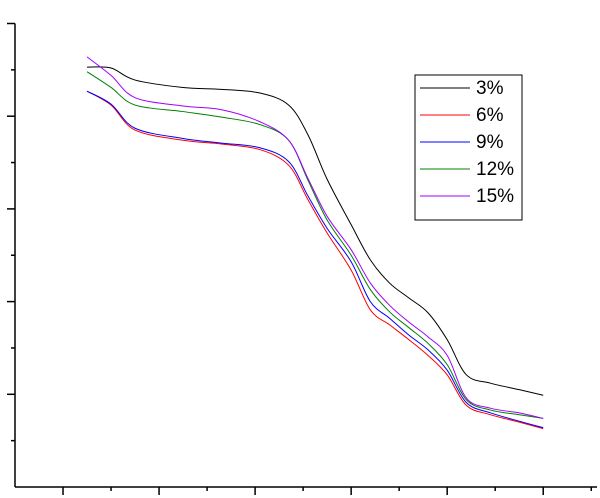 This screenshot has width=600, height=498. I want to click on legend-label: 3%, so click(490, 88).